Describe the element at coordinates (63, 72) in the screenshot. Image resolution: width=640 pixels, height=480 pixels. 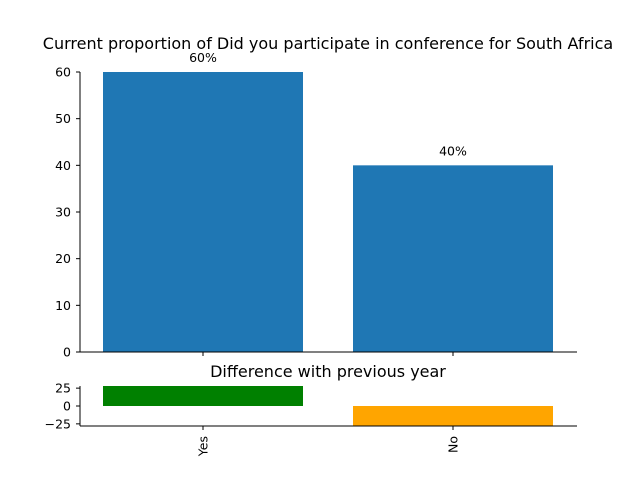
I see `top-y-tick-label: 60` at that location.